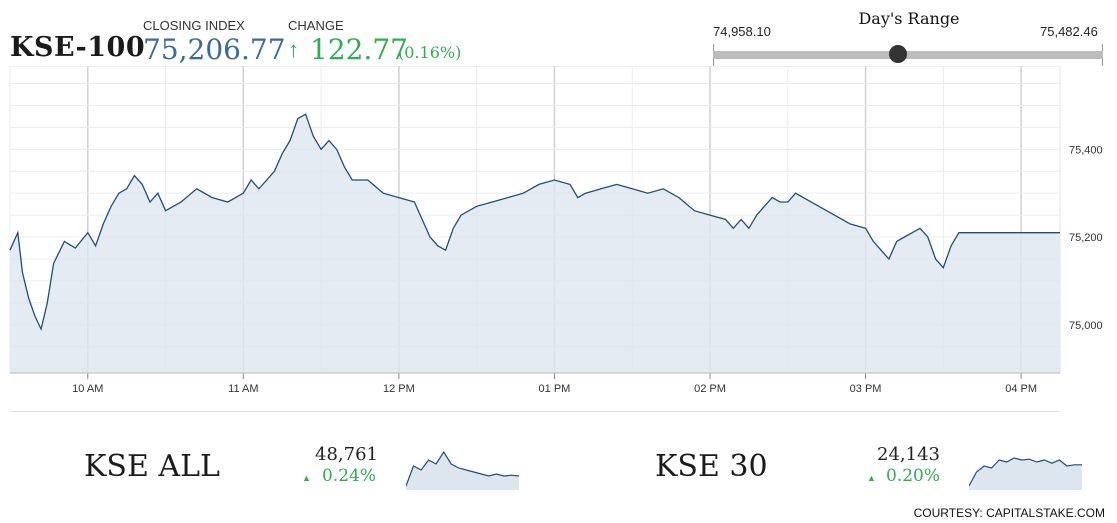  I want to click on x-tick-label: 12 PM, so click(399, 389).